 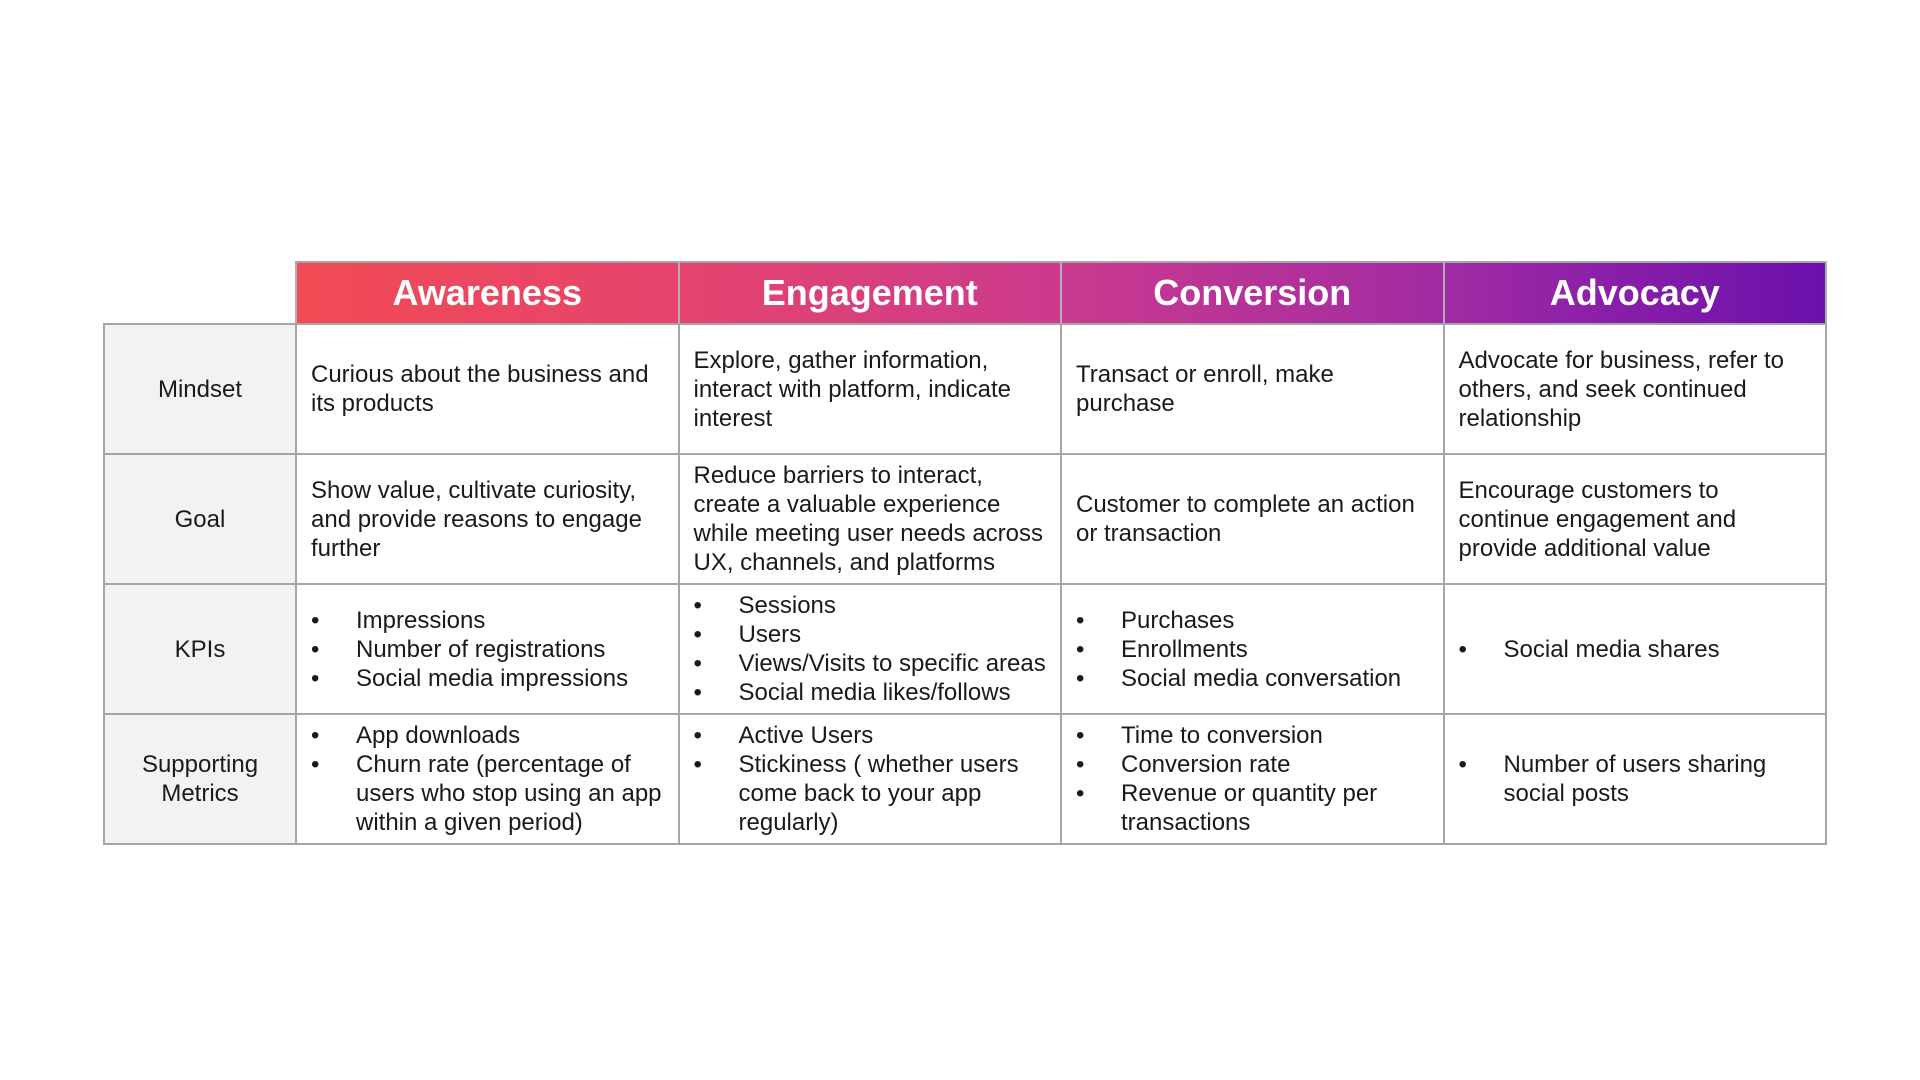 I want to click on list-item-text: Active Users, so click(x=806, y=735).